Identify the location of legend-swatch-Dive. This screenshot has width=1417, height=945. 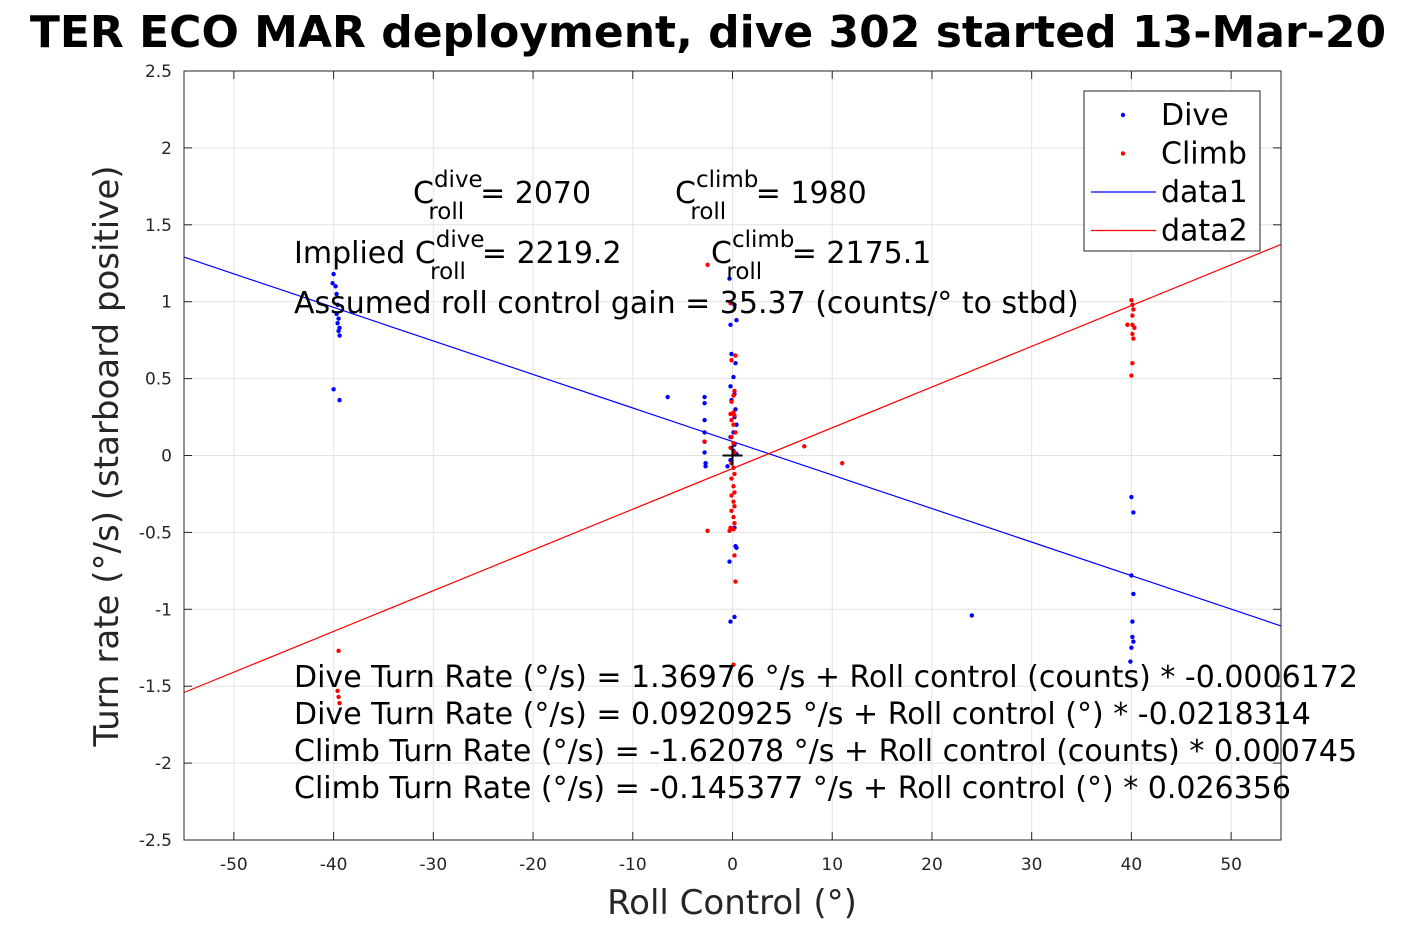
(1123, 115).